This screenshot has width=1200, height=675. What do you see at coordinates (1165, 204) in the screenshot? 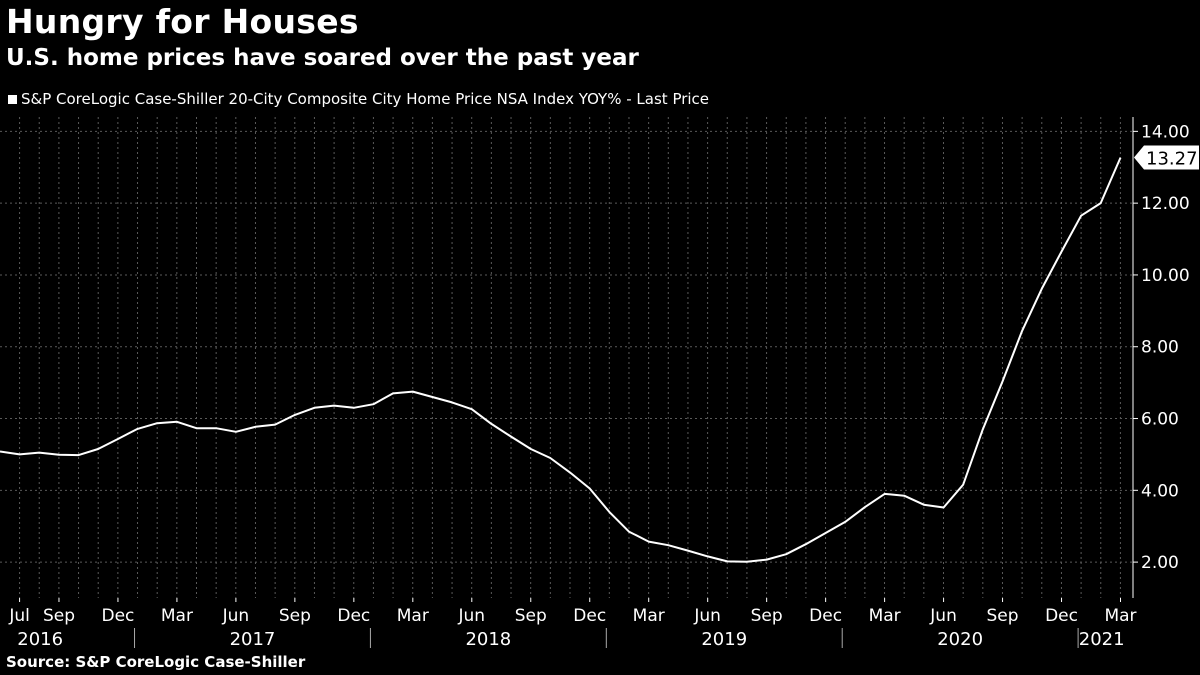
I see `y-tick-label: 12.00` at bounding box center [1165, 204].